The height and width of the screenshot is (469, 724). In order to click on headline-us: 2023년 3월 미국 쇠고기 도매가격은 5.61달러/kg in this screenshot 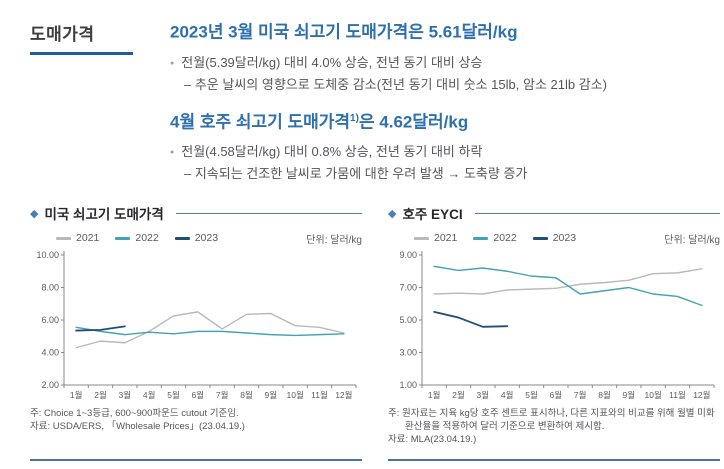, I will do `click(442, 31)`.